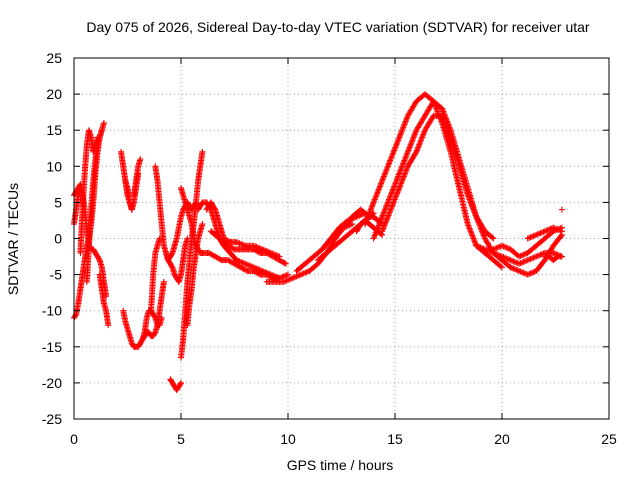  What do you see at coordinates (13, 239) in the screenshot?
I see `y-axis-label: SDTVAR / TECUs` at bounding box center [13, 239].